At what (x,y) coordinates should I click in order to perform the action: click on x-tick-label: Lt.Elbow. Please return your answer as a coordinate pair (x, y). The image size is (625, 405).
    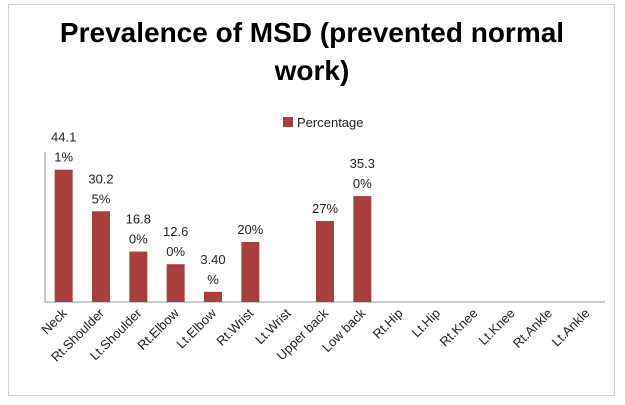
    Looking at the image, I should click on (196, 328).